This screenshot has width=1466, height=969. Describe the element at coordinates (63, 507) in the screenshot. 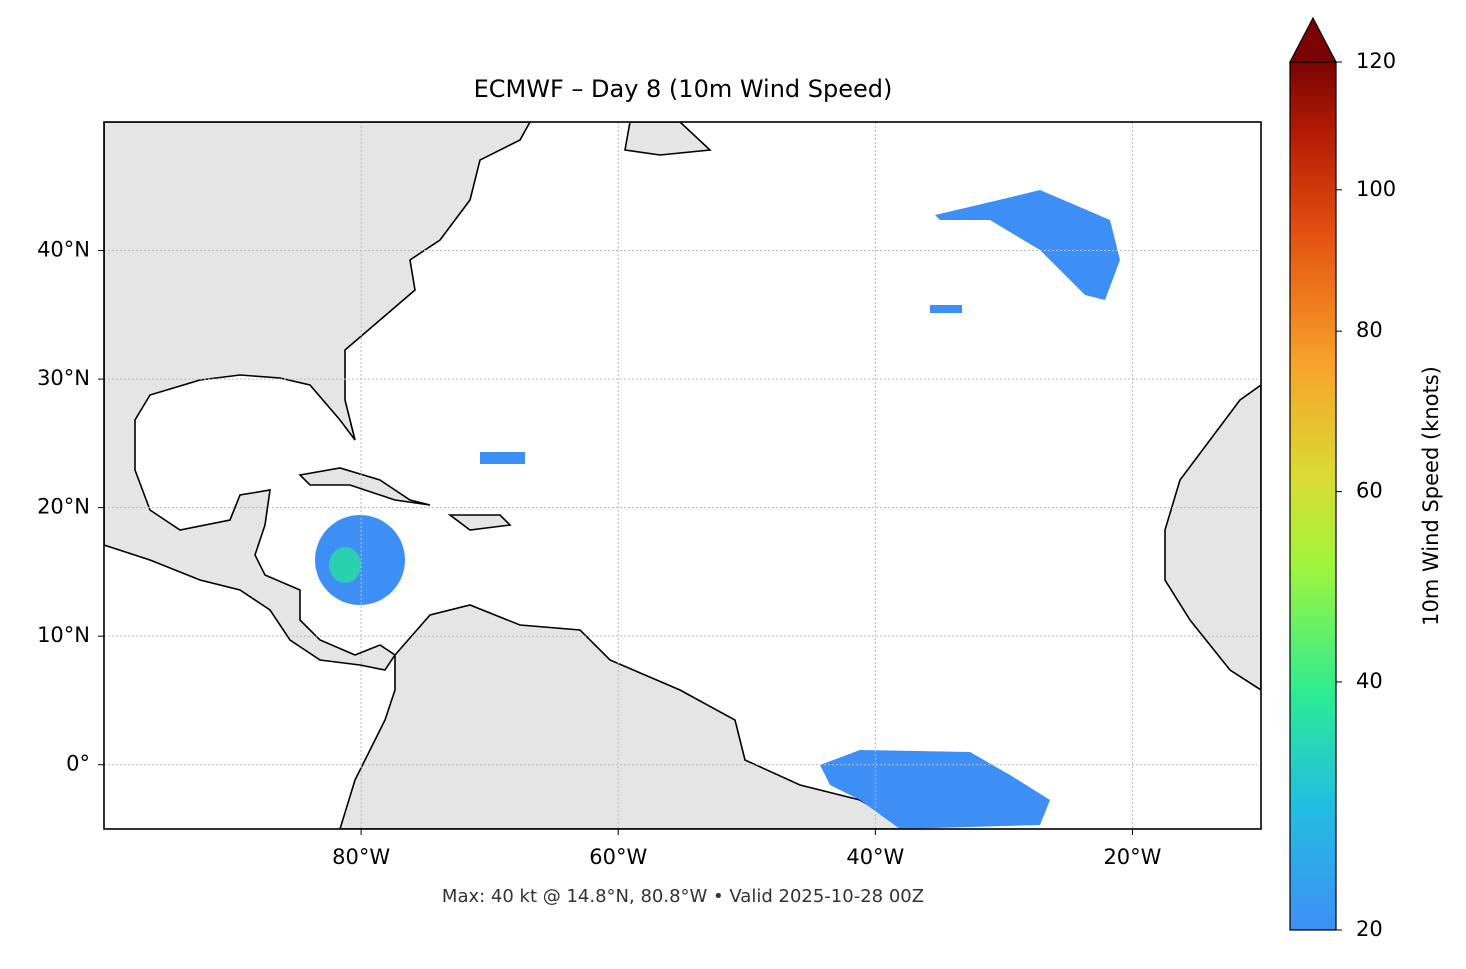

I see `lat-tick-label: 20°N` at that location.